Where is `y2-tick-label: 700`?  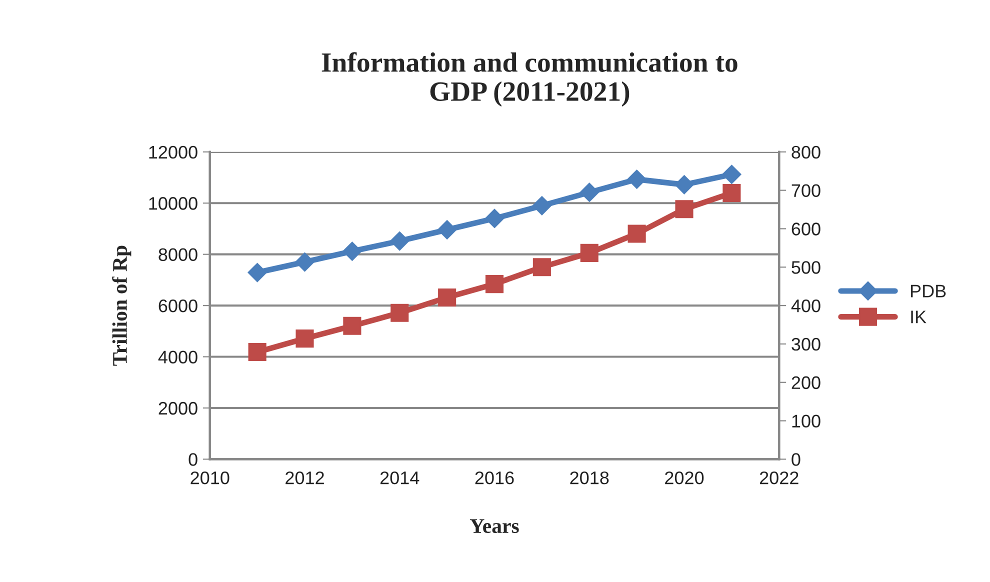 y2-tick-label: 700 is located at coordinates (806, 191).